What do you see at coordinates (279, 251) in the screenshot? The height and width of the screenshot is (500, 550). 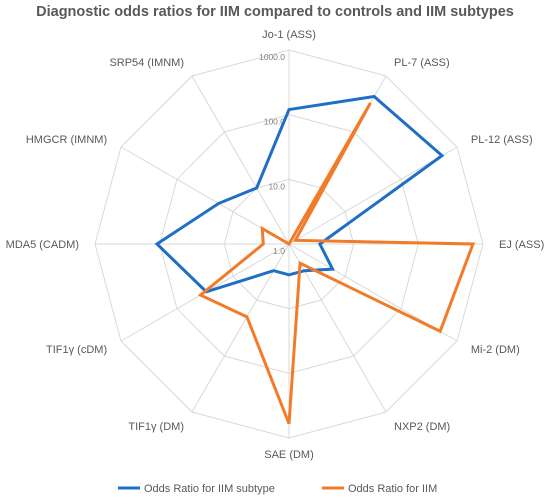 I see `tick-label-0: 1.0` at bounding box center [279, 251].